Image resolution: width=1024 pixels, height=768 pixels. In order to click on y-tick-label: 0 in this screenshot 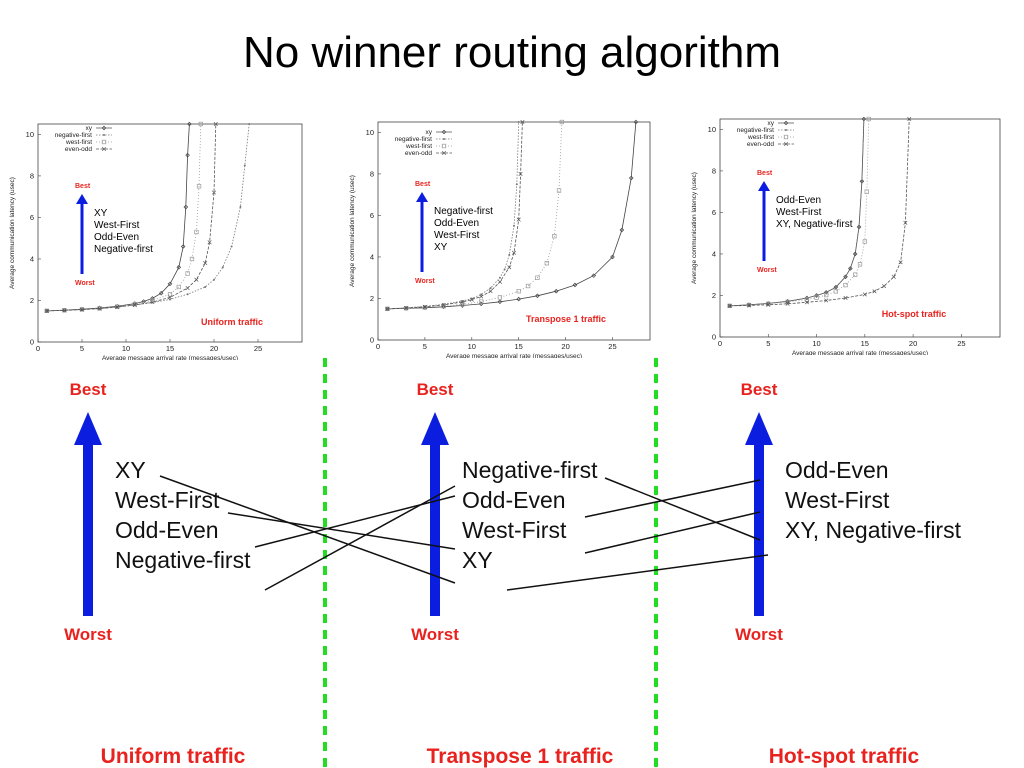, I will do `click(372, 340)`.